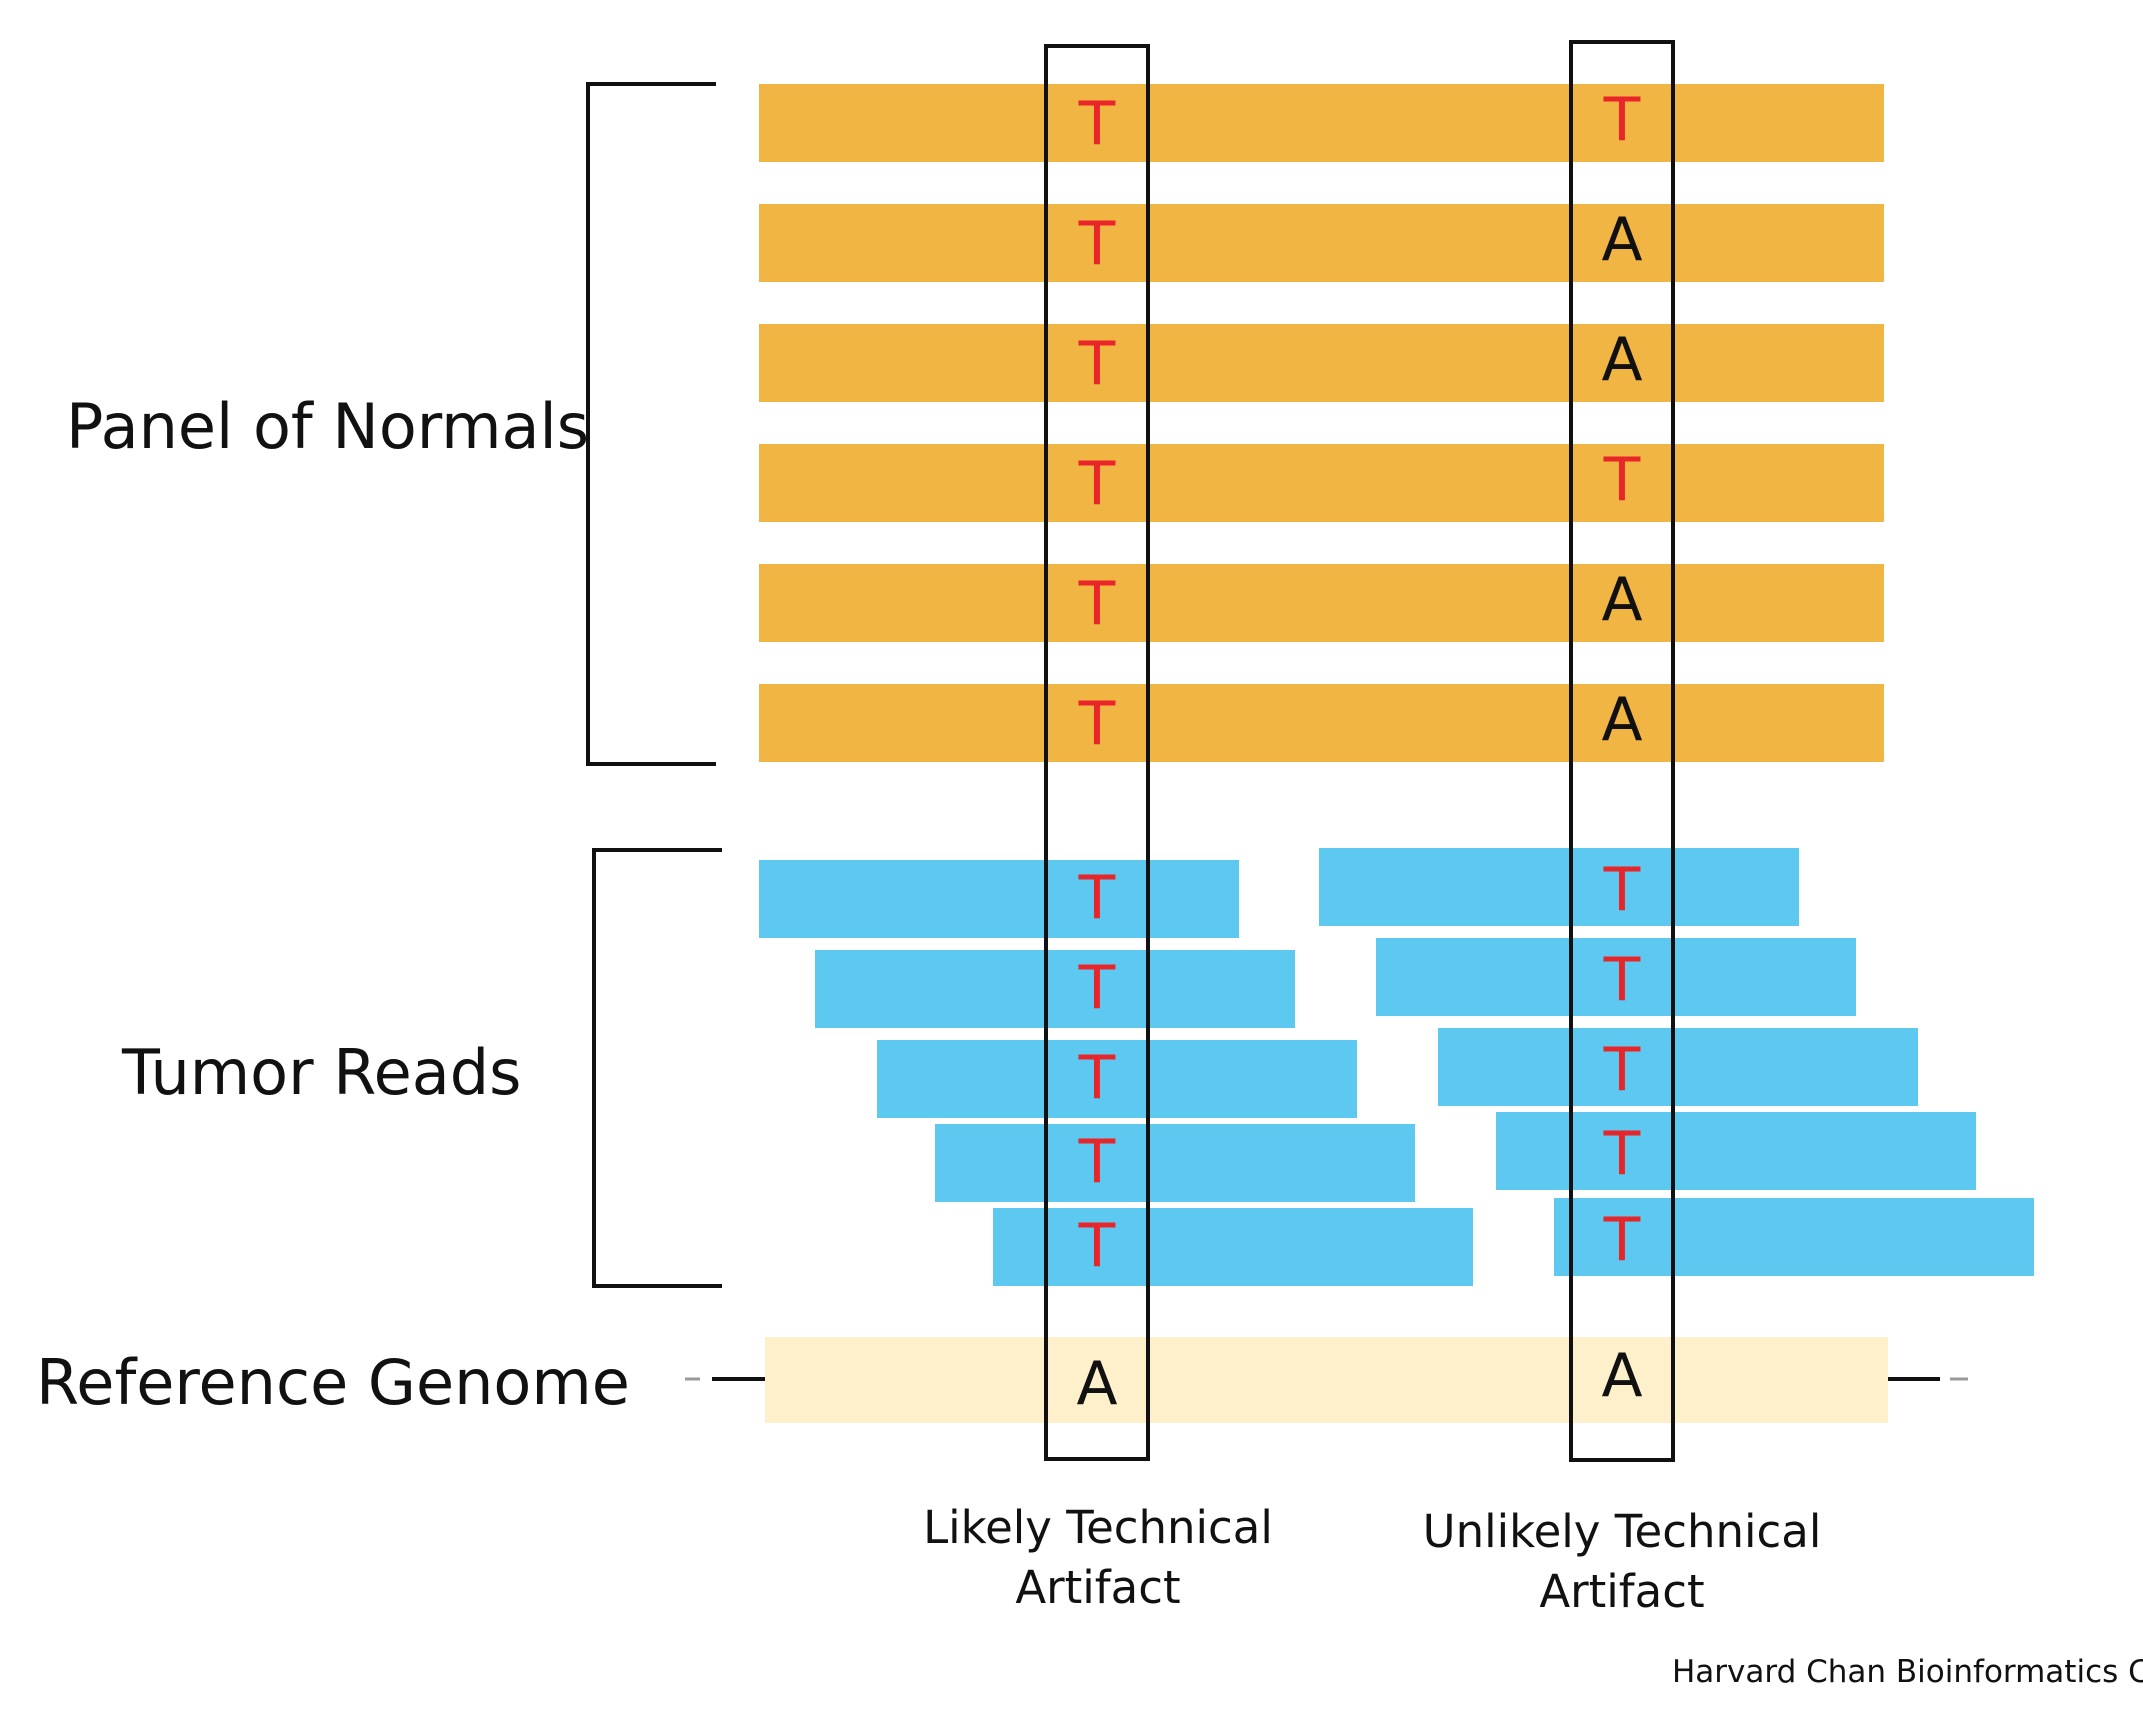  I want to click on unlikely-artifact-caption: Unlikely Technical Artifact, so click(1622, 1562).